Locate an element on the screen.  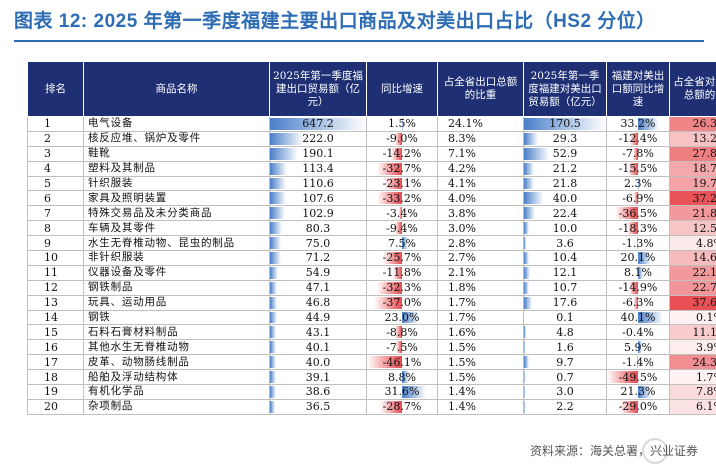
yoy-cell: -11.8% is located at coordinates (402, 272).